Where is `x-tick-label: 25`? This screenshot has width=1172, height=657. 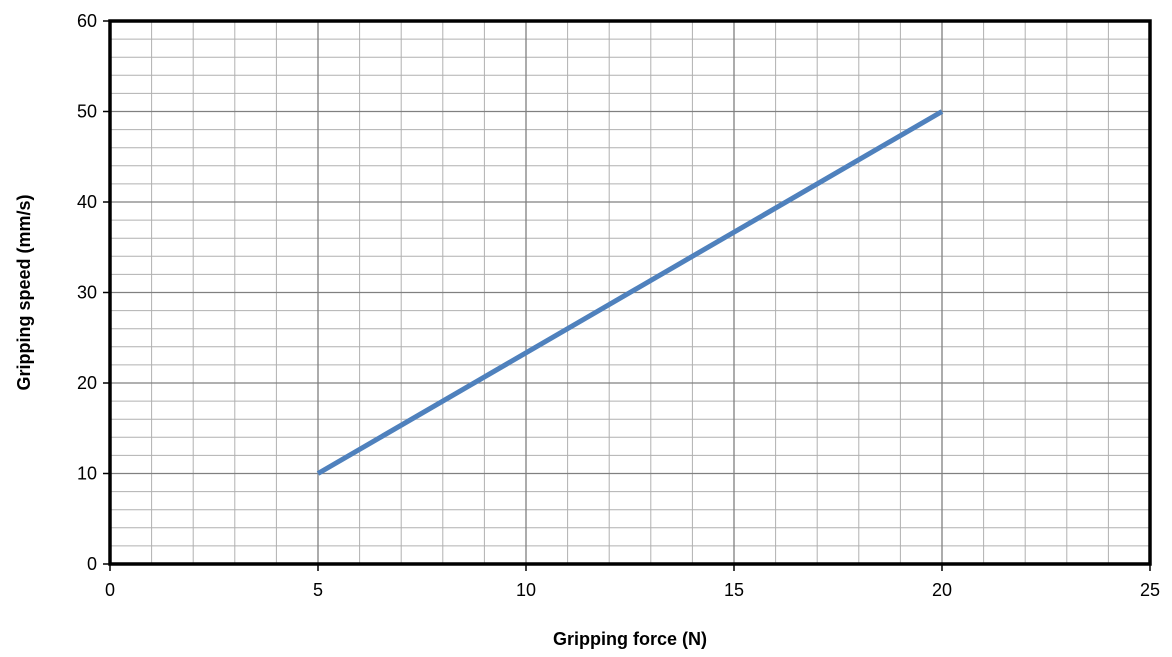
x-tick-label: 25 is located at coordinates (1150, 590).